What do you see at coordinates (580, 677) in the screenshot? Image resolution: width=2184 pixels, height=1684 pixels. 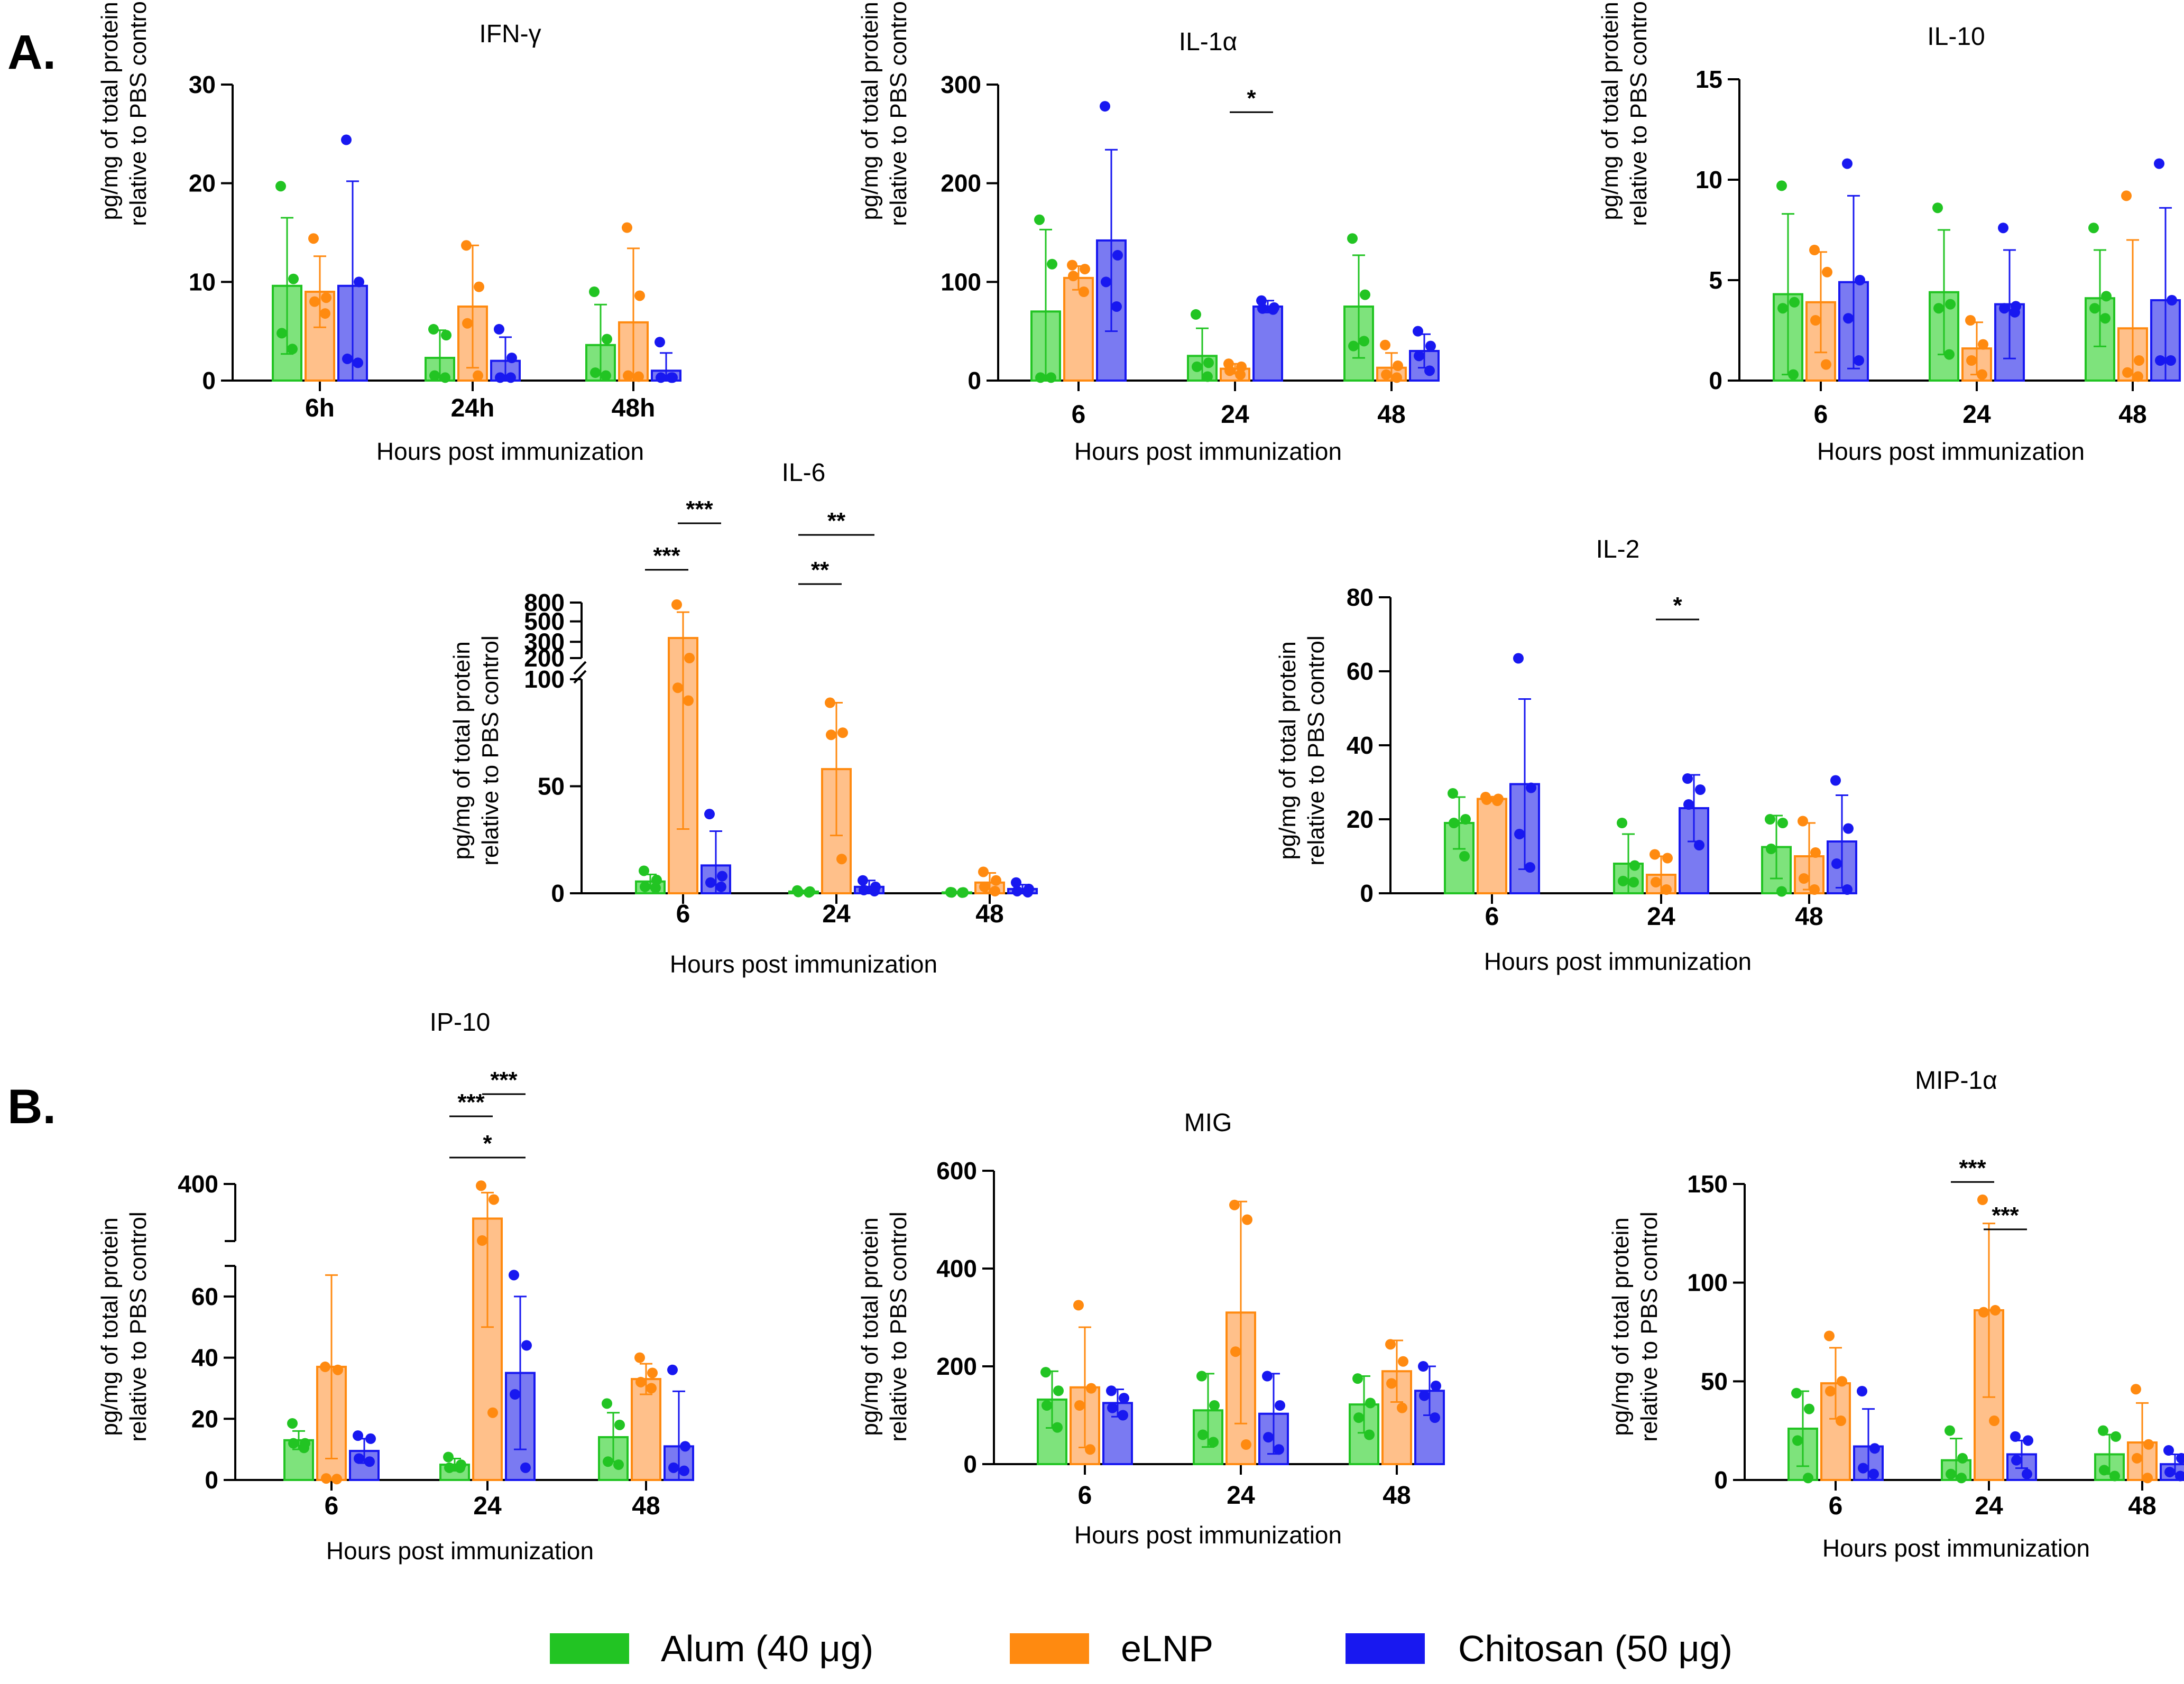 I see `axis-break-mark` at bounding box center [580, 677].